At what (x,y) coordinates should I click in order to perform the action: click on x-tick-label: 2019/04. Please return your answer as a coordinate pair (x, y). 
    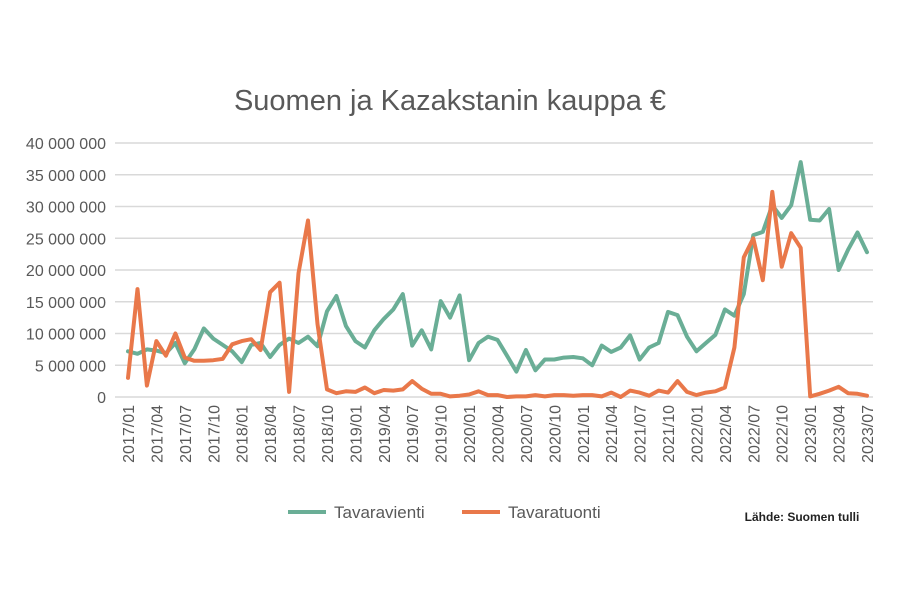
    Looking at the image, I should click on (385, 434).